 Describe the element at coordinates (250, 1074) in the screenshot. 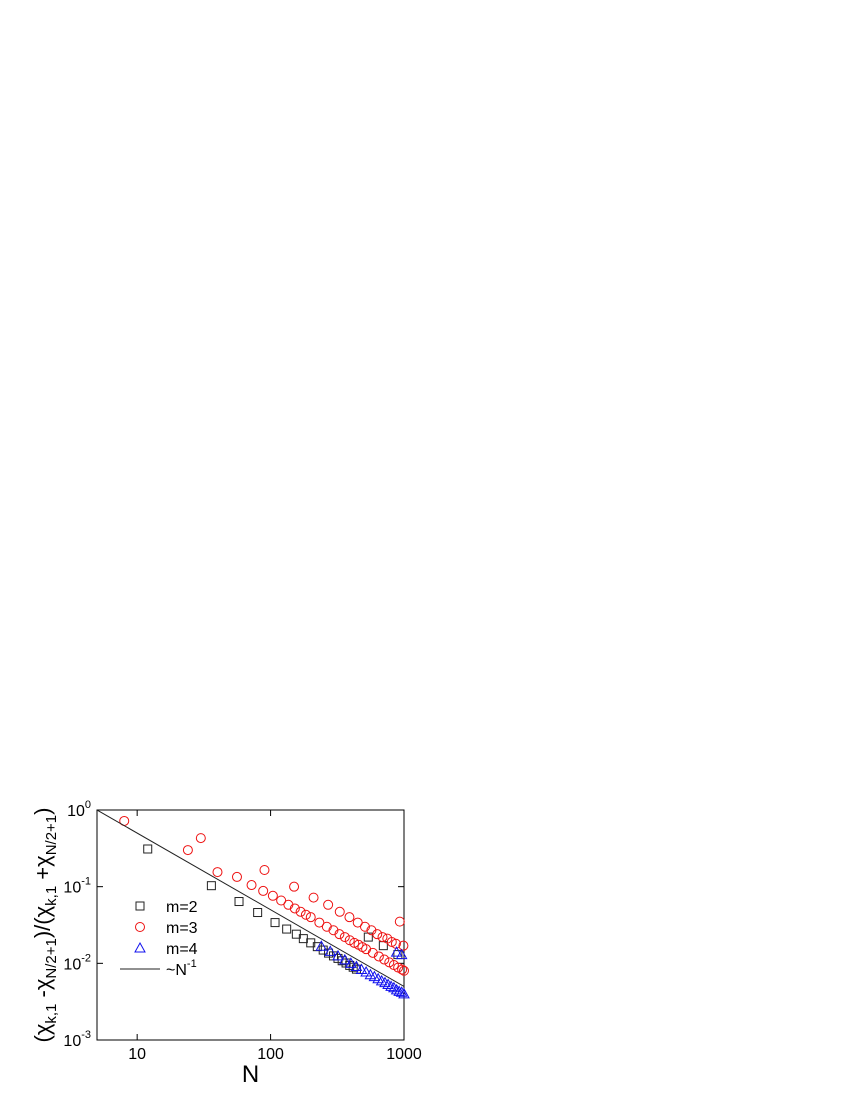

I see `x-axis-label: N` at that location.